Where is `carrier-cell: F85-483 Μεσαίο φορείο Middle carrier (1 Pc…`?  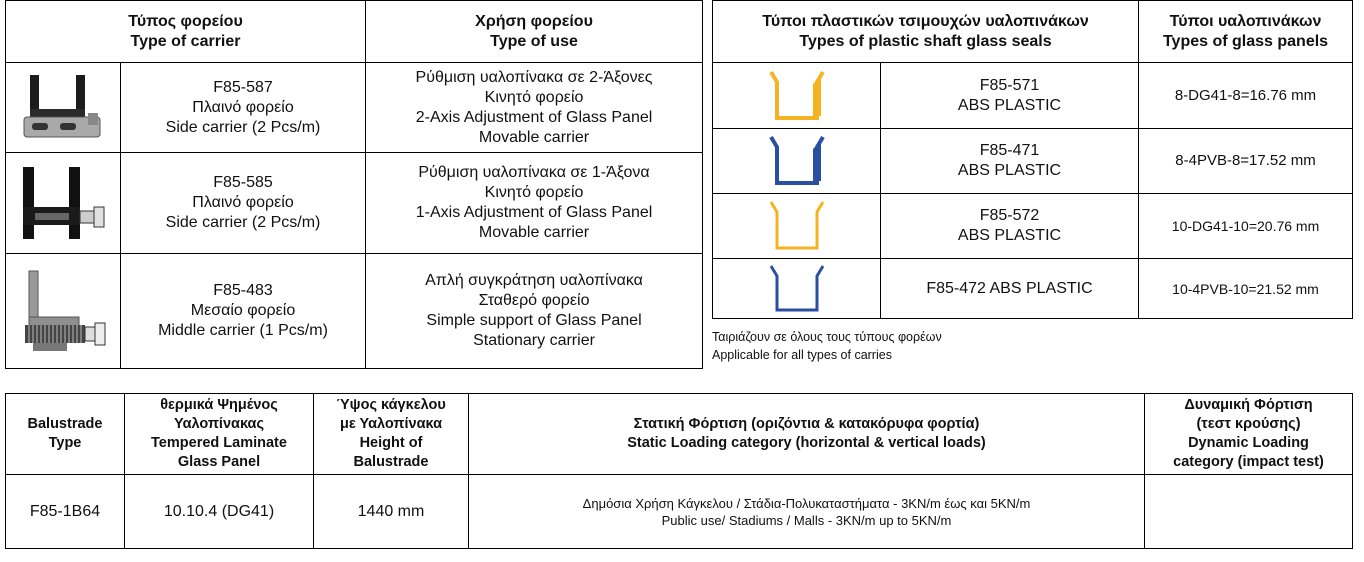 carrier-cell: F85-483 Μεσαίο φορείο Middle carrier (1 Pc… is located at coordinates (243, 311).